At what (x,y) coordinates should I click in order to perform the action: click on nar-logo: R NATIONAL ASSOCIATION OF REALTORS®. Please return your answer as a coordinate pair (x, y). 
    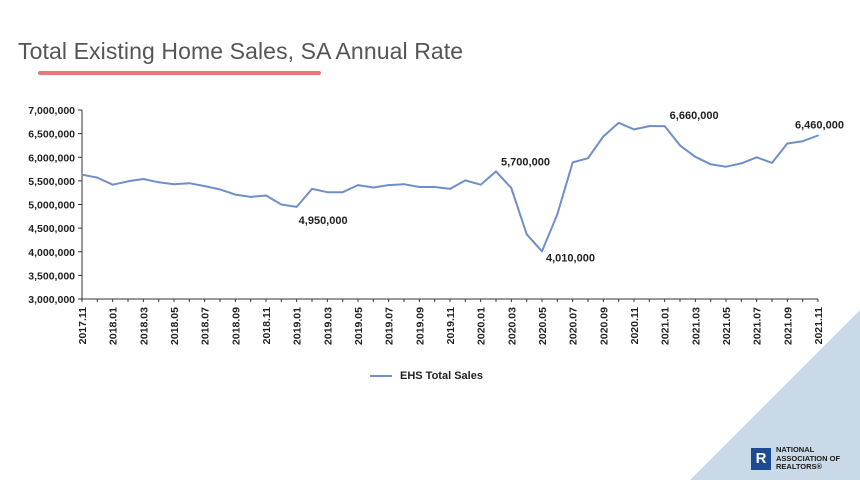
    Looking at the image, I should click on (796, 458).